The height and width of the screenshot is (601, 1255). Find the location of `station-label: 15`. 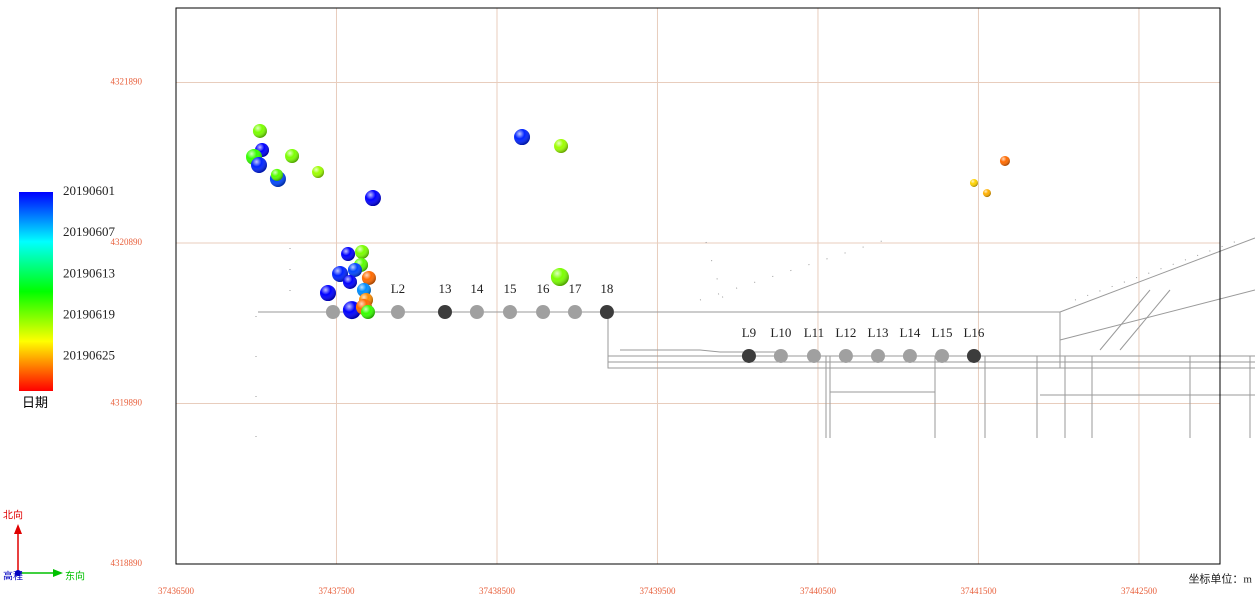

station-label: 15 is located at coordinates (509, 288).